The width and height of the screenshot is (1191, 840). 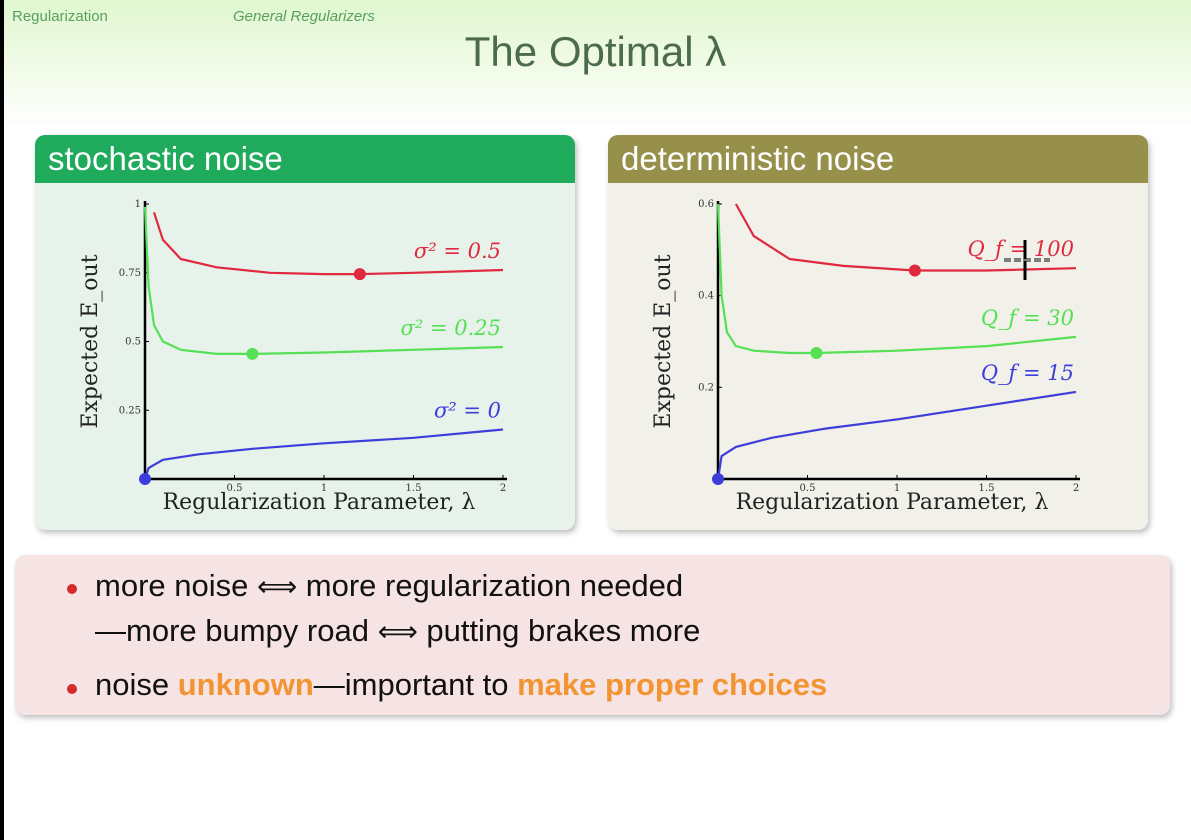 I want to click on bullet-text: —important to, so click(x=415, y=684).